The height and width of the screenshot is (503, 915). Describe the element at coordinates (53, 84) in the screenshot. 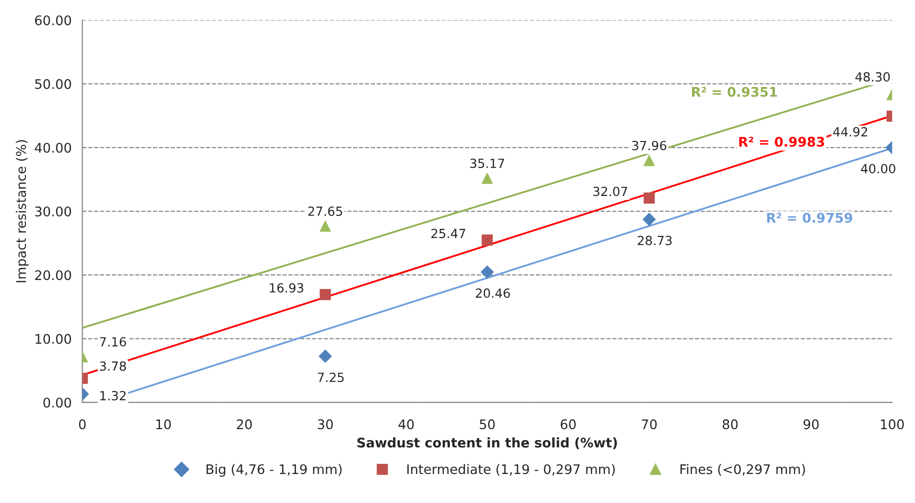

I see `y-tick-label: 50.00` at that location.